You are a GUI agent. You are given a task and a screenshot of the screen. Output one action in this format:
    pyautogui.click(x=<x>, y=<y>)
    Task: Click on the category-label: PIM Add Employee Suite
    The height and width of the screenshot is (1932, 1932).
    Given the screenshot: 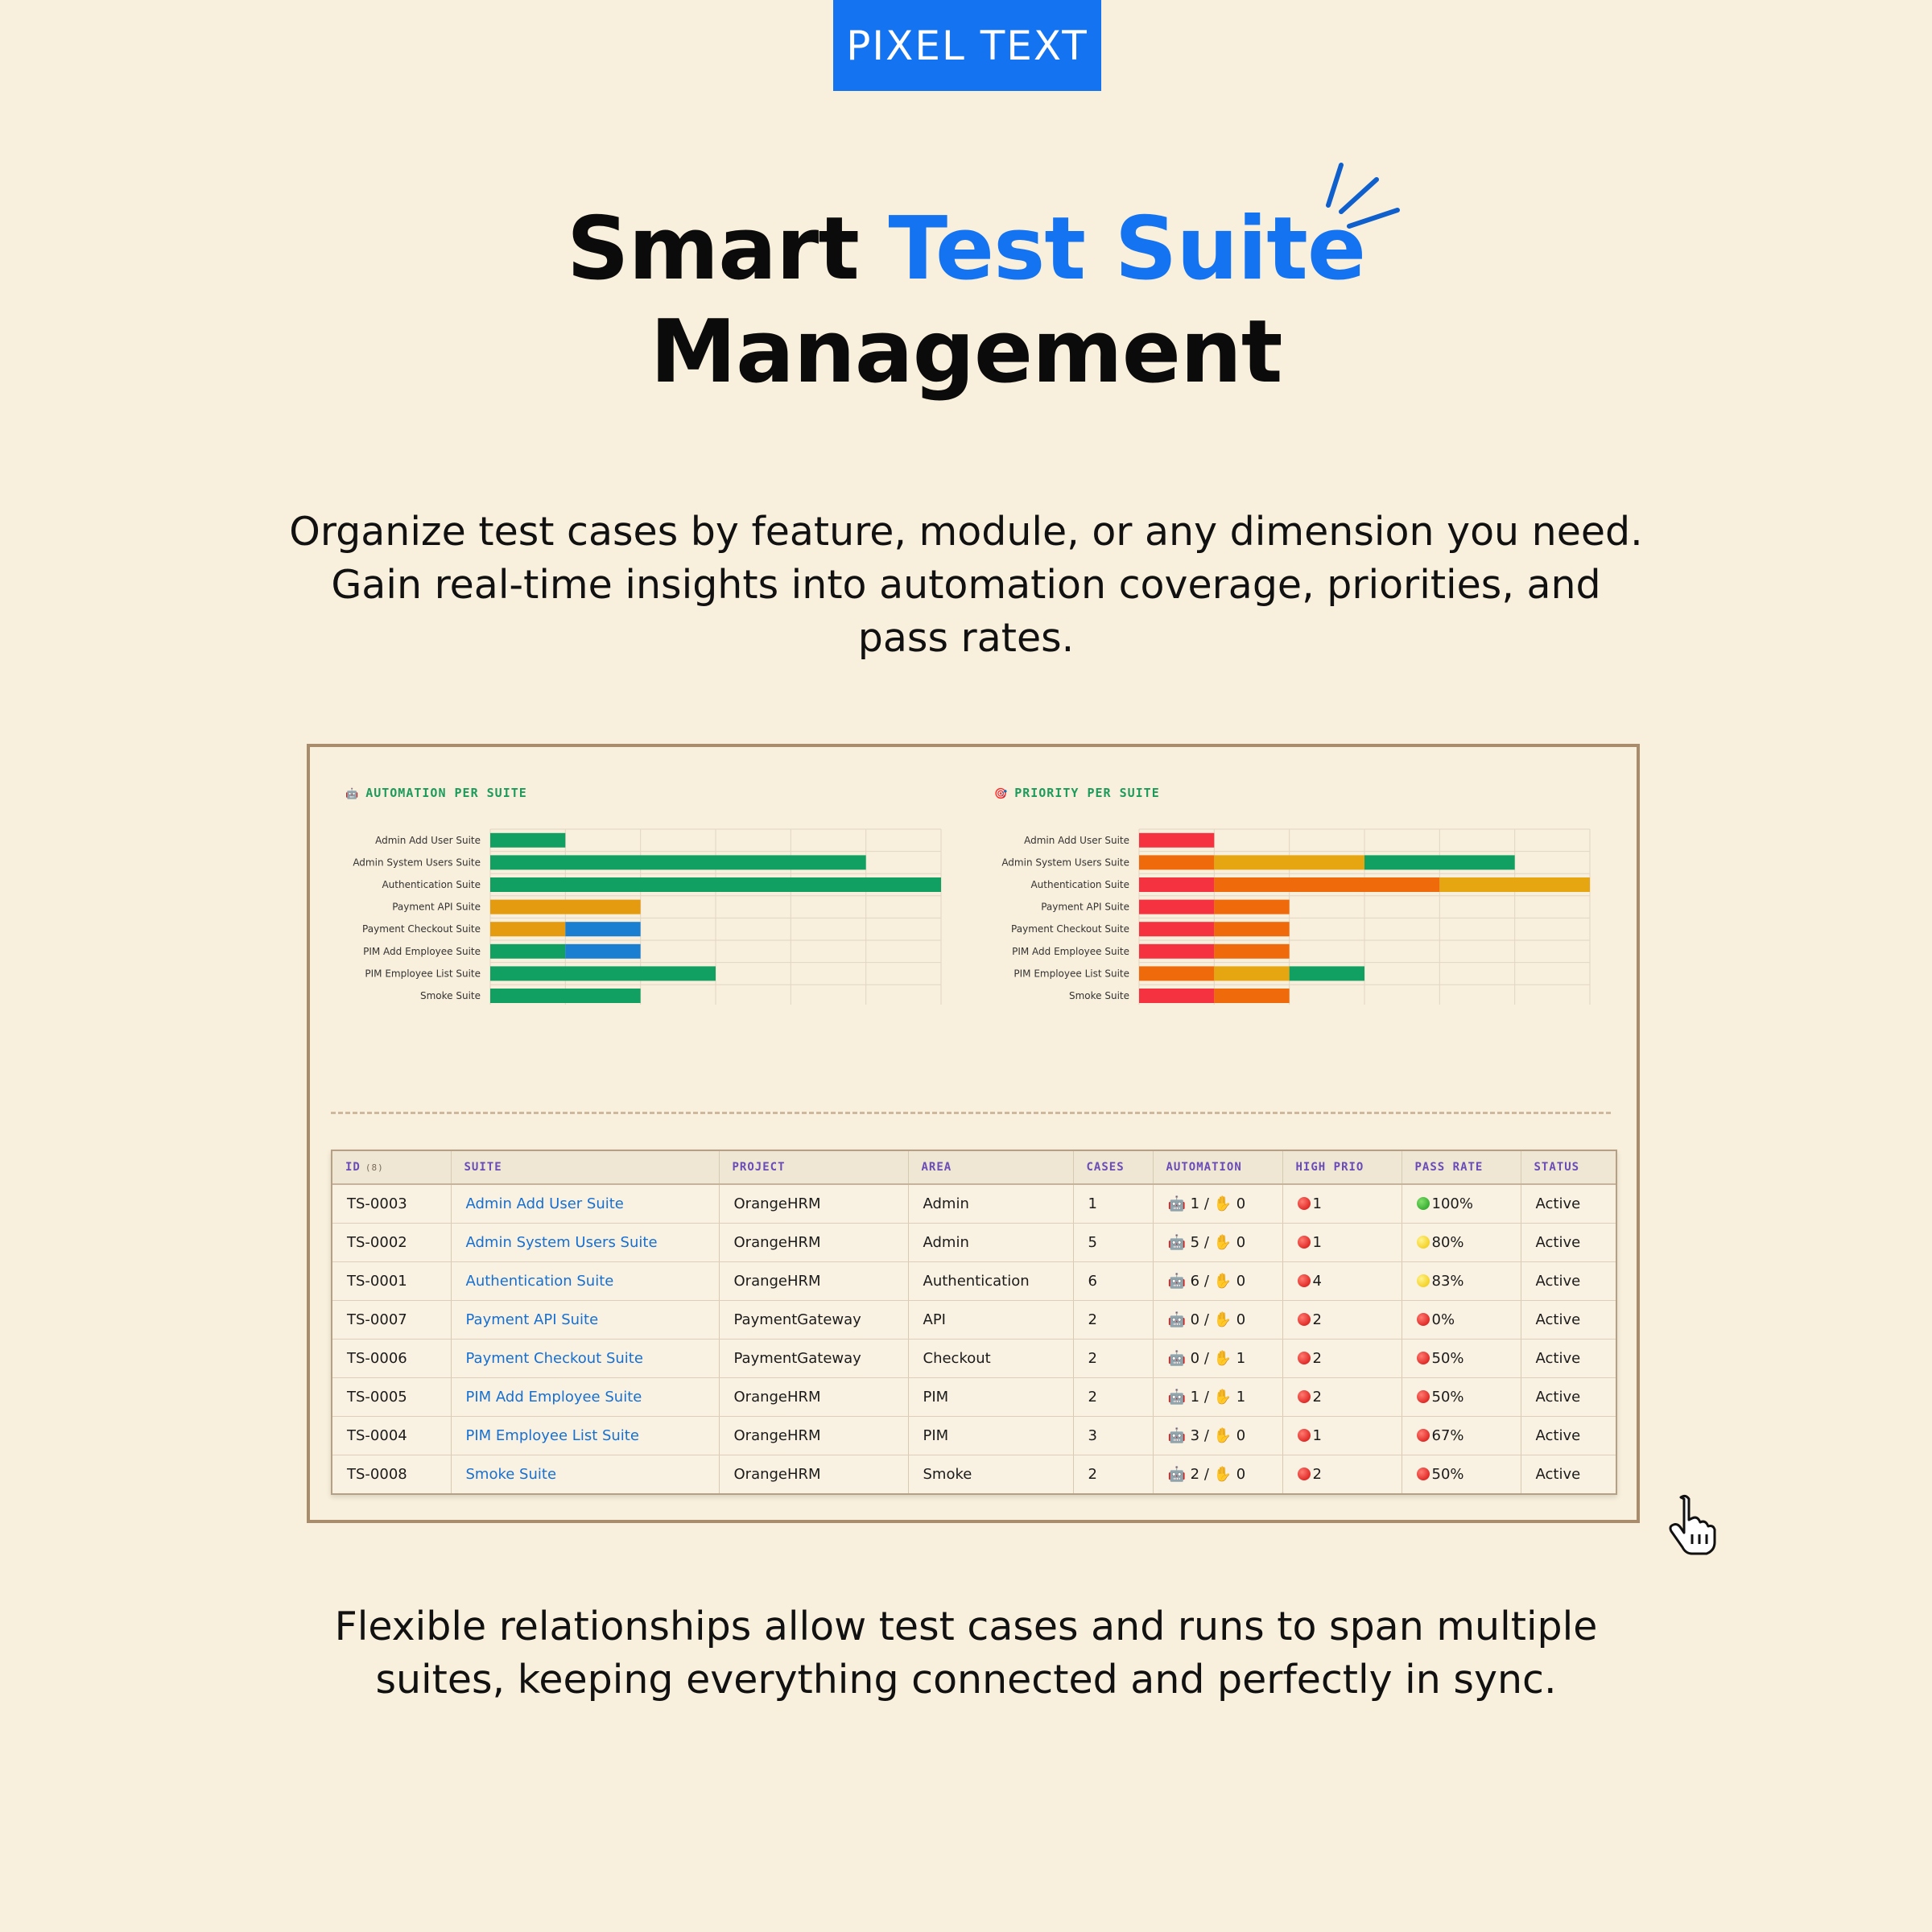 What is the action you would take?
    pyautogui.click(x=1070, y=951)
    